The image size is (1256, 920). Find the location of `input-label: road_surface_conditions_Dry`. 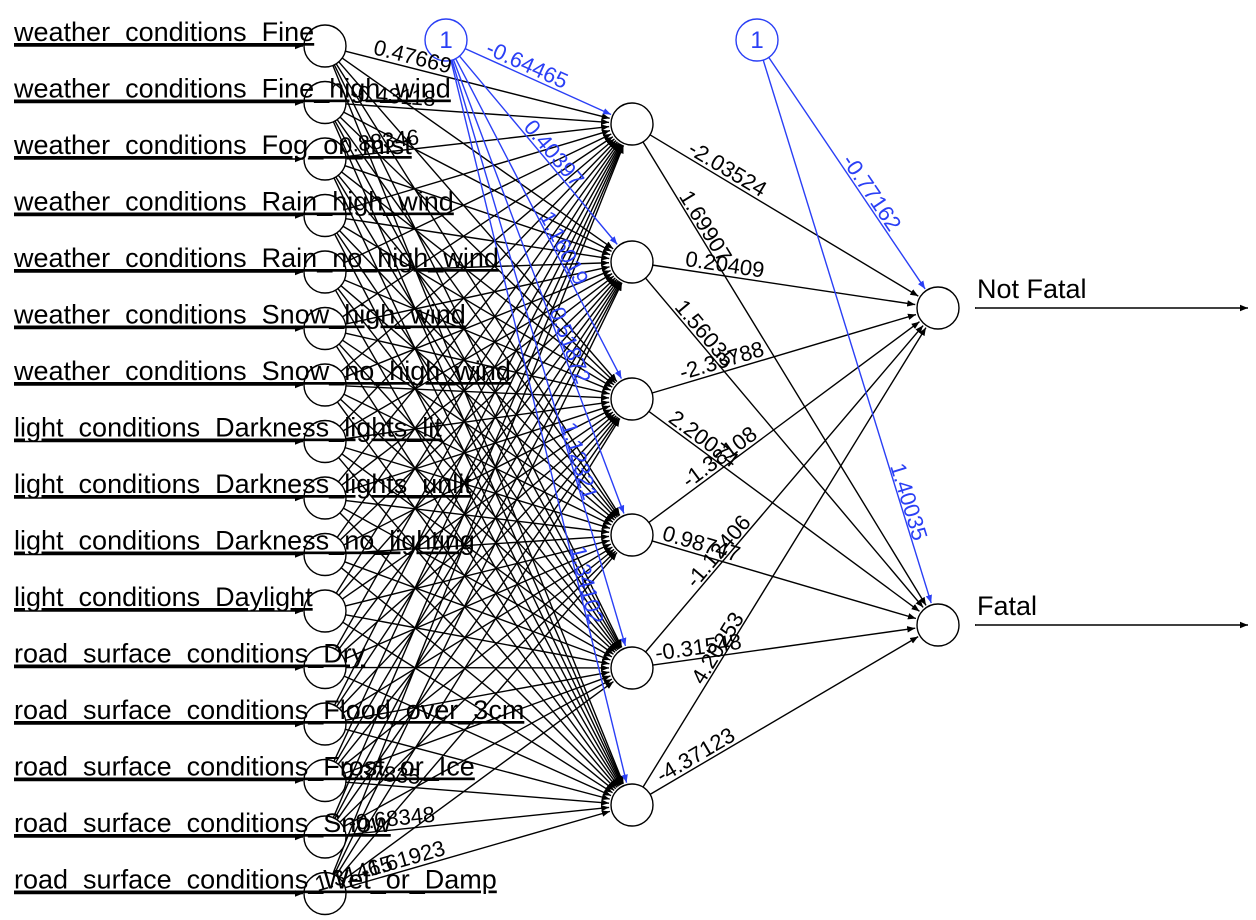

input-label: road_surface_conditions_Dry is located at coordinates (190, 654).